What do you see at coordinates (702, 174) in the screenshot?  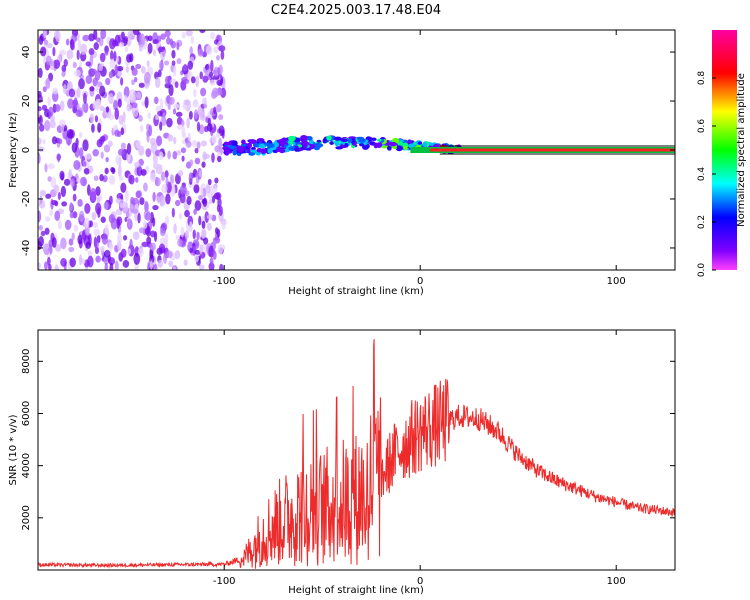 I see `colorbar-tick-label: 0.4` at bounding box center [702, 174].